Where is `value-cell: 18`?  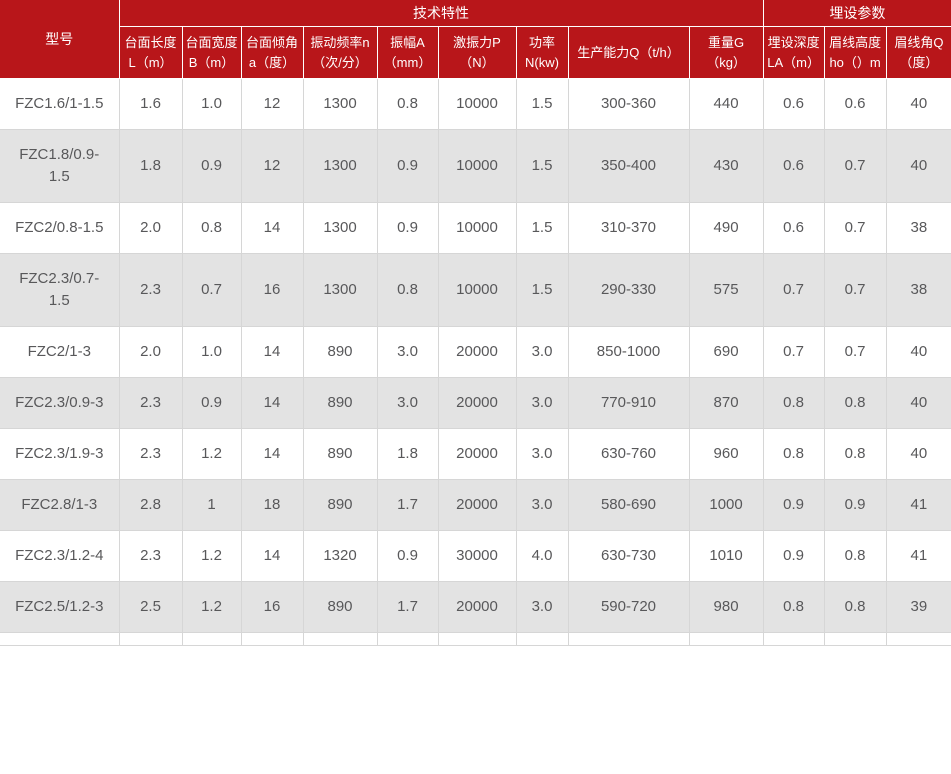
value-cell: 18 is located at coordinates (272, 505).